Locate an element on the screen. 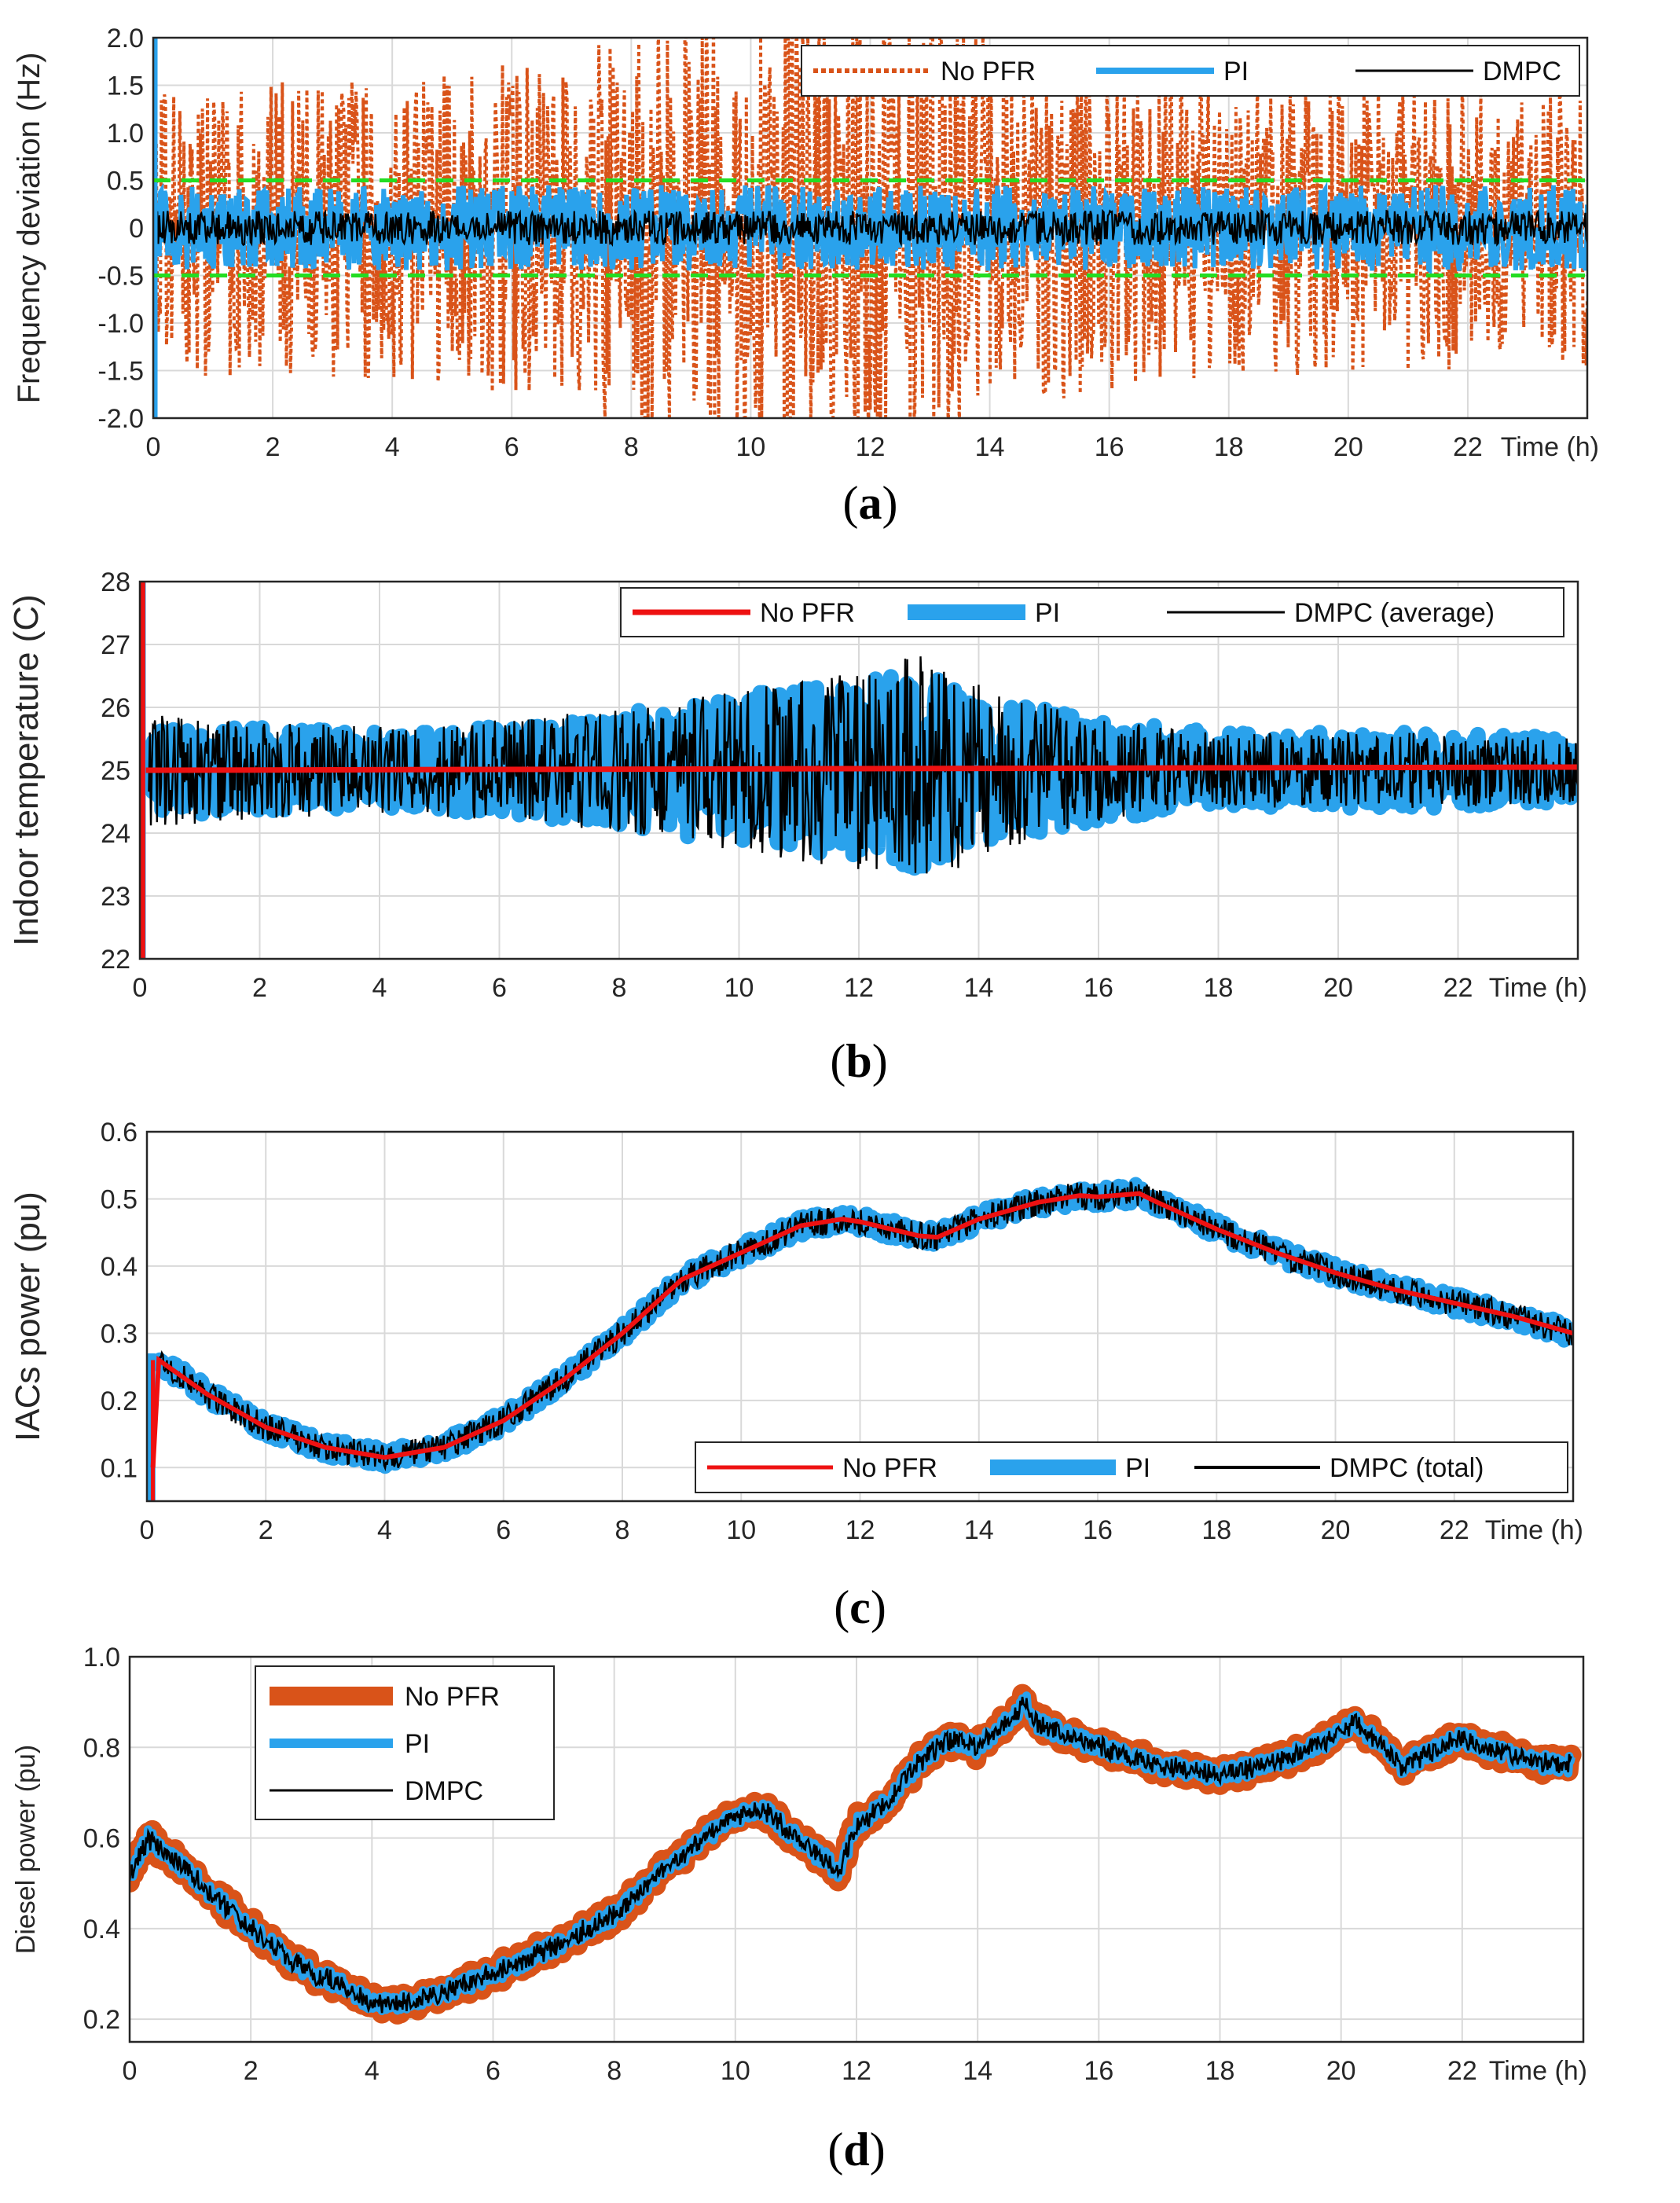  y-tick-label: 0.6 is located at coordinates (119, 1132).